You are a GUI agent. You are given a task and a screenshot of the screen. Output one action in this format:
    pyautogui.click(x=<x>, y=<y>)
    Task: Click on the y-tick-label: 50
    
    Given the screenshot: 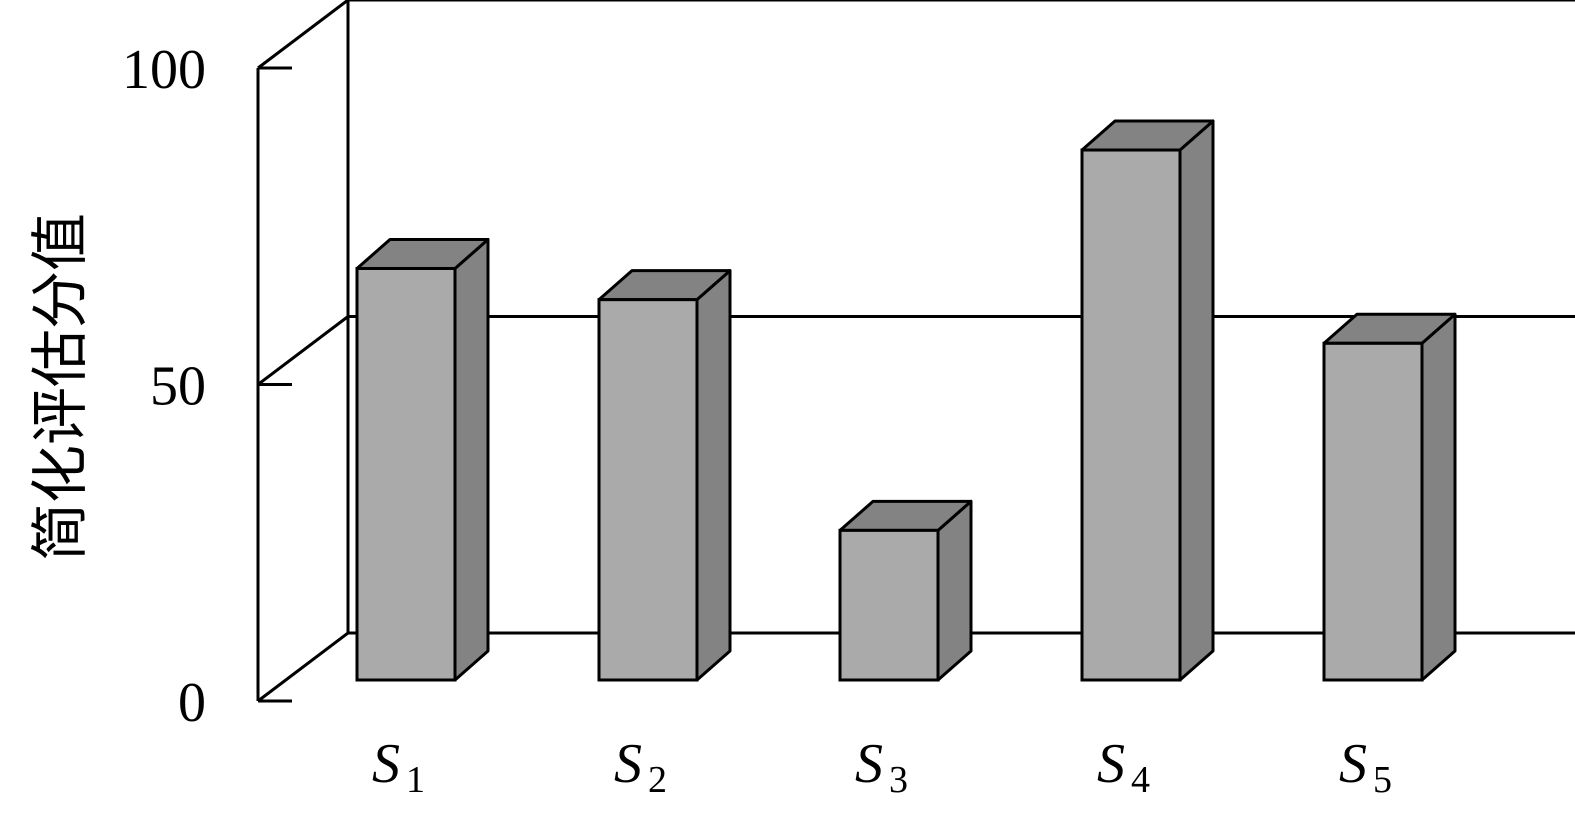 What is the action you would take?
    pyautogui.click(x=178, y=387)
    